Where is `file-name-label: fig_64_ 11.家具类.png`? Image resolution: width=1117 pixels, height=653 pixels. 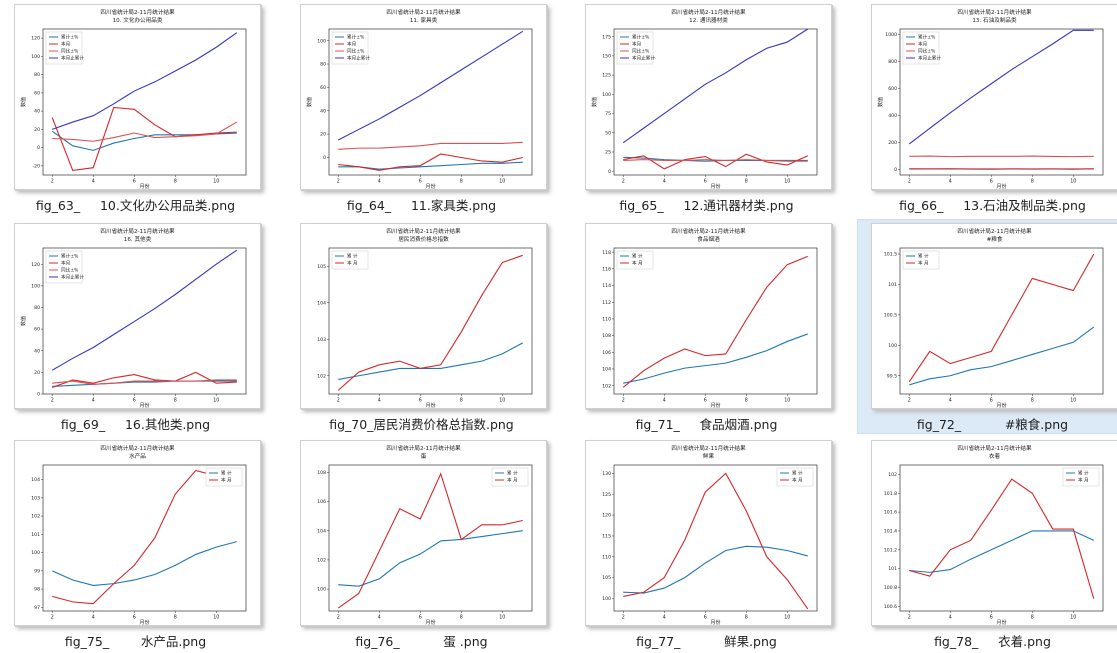 file-name-label: fig_64_ 11.家具类.png is located at coordinates (421, 205).